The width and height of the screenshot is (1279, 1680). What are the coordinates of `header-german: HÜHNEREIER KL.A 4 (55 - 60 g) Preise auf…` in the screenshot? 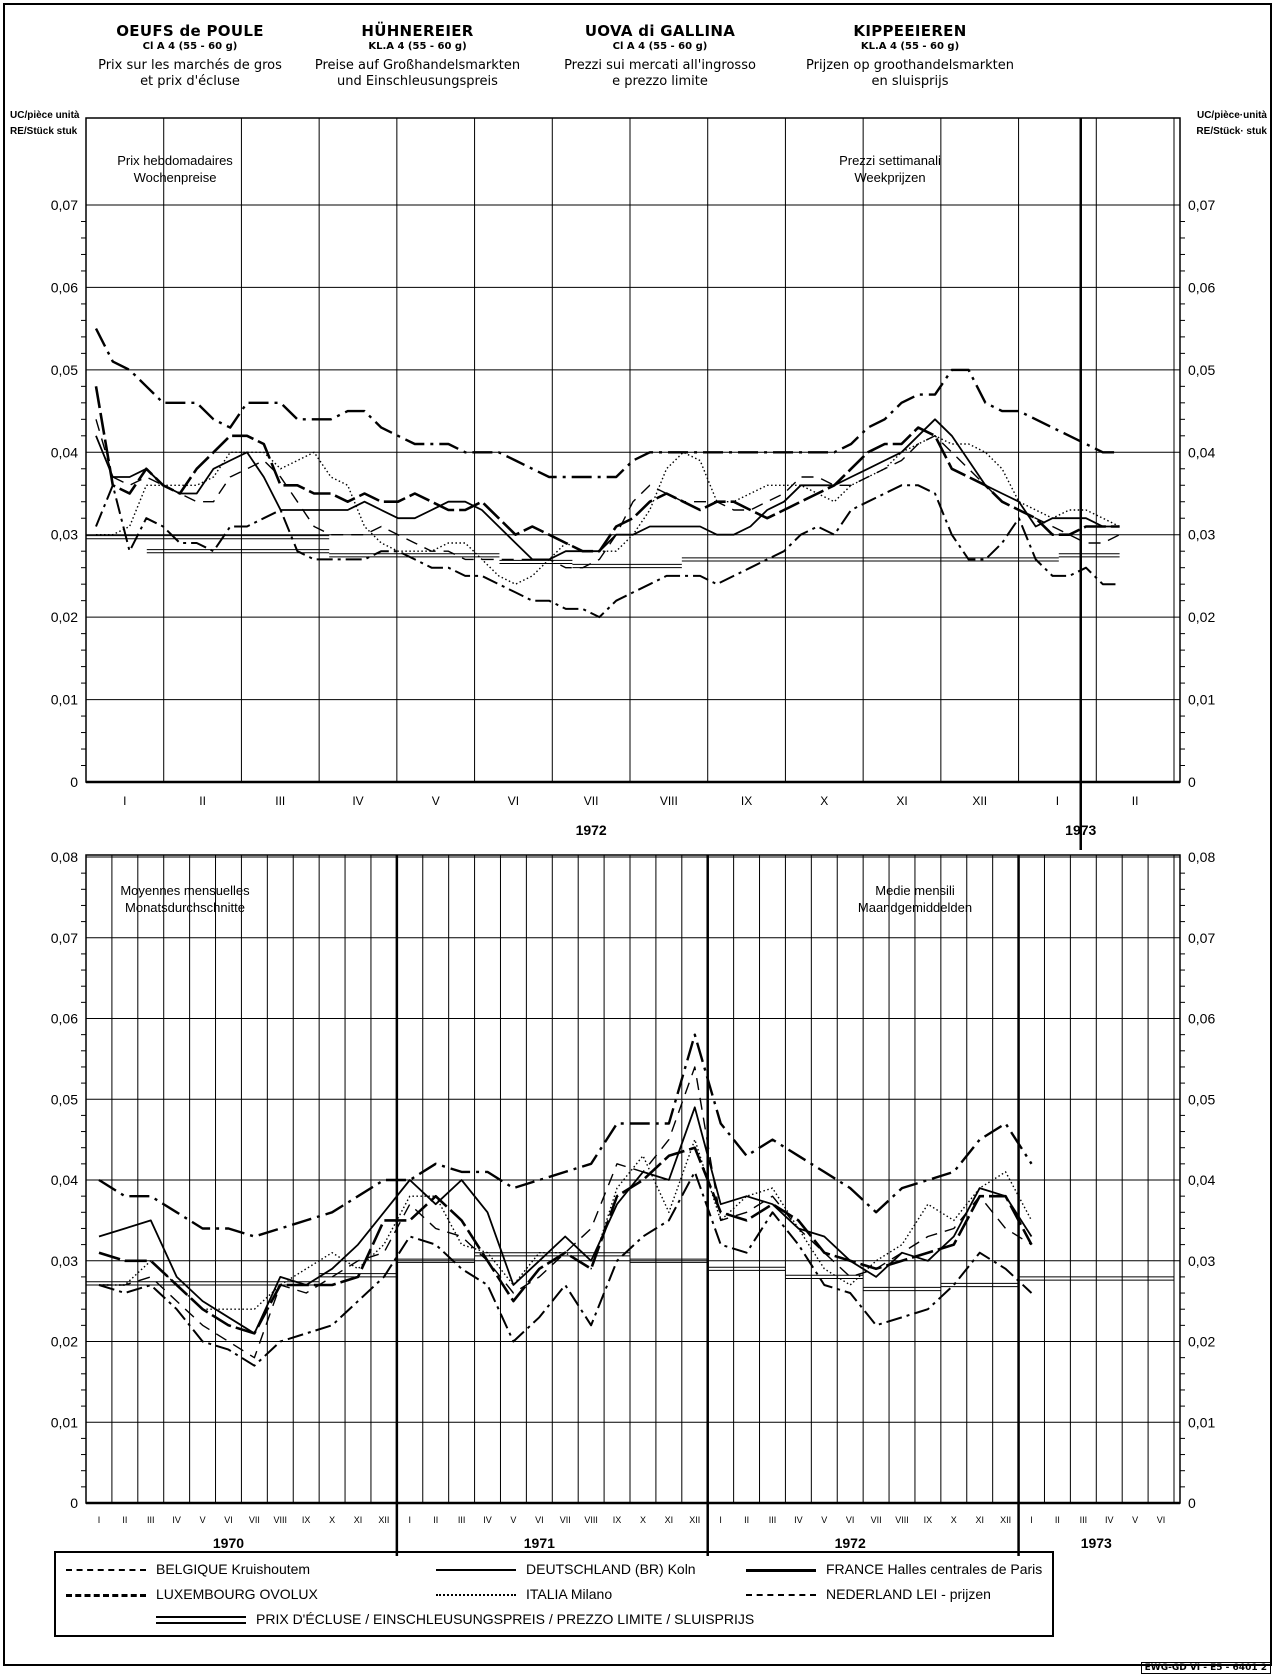 It's located at (417, 56).